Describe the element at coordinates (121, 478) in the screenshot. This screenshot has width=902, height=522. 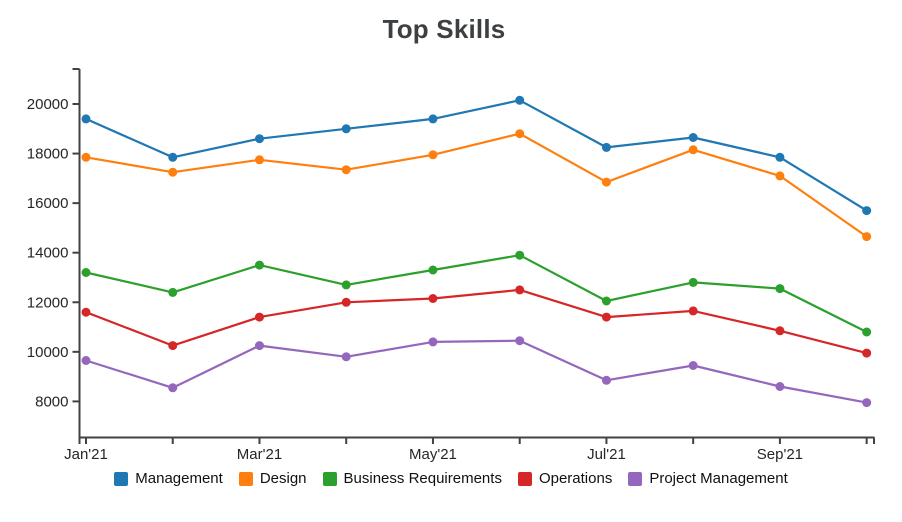
I see `legend-swatch-management` at that location.